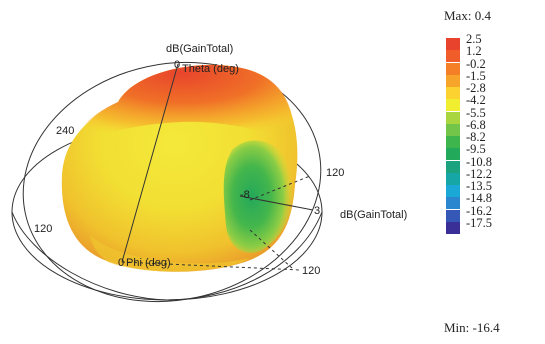 This screenshot has height=344, width=545. What do you see at coordinates (317, 211) in the screenshot?
I see `three-label: 3` at bounding box center [317, 211].